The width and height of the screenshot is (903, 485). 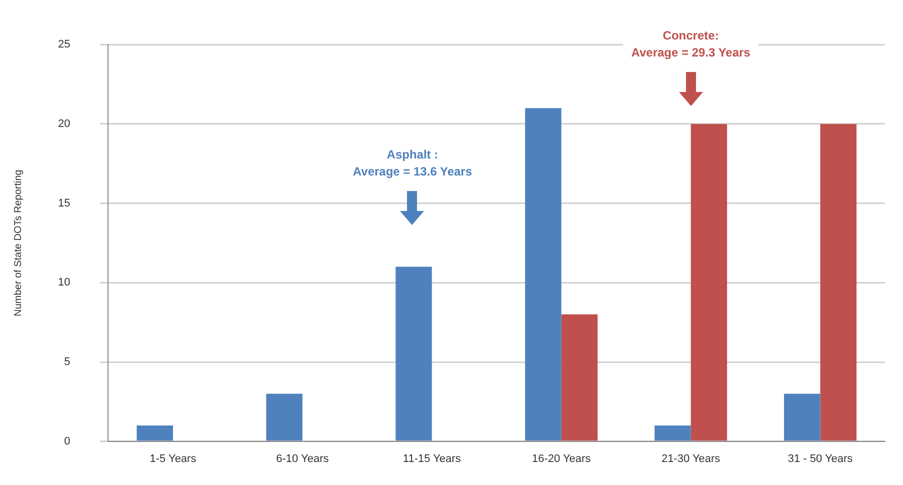 What do you see at coordinates (821, 459) in the screenshot?
I see `x-tick-label: 31 - 50 Years` at bounding box center [821, 459].